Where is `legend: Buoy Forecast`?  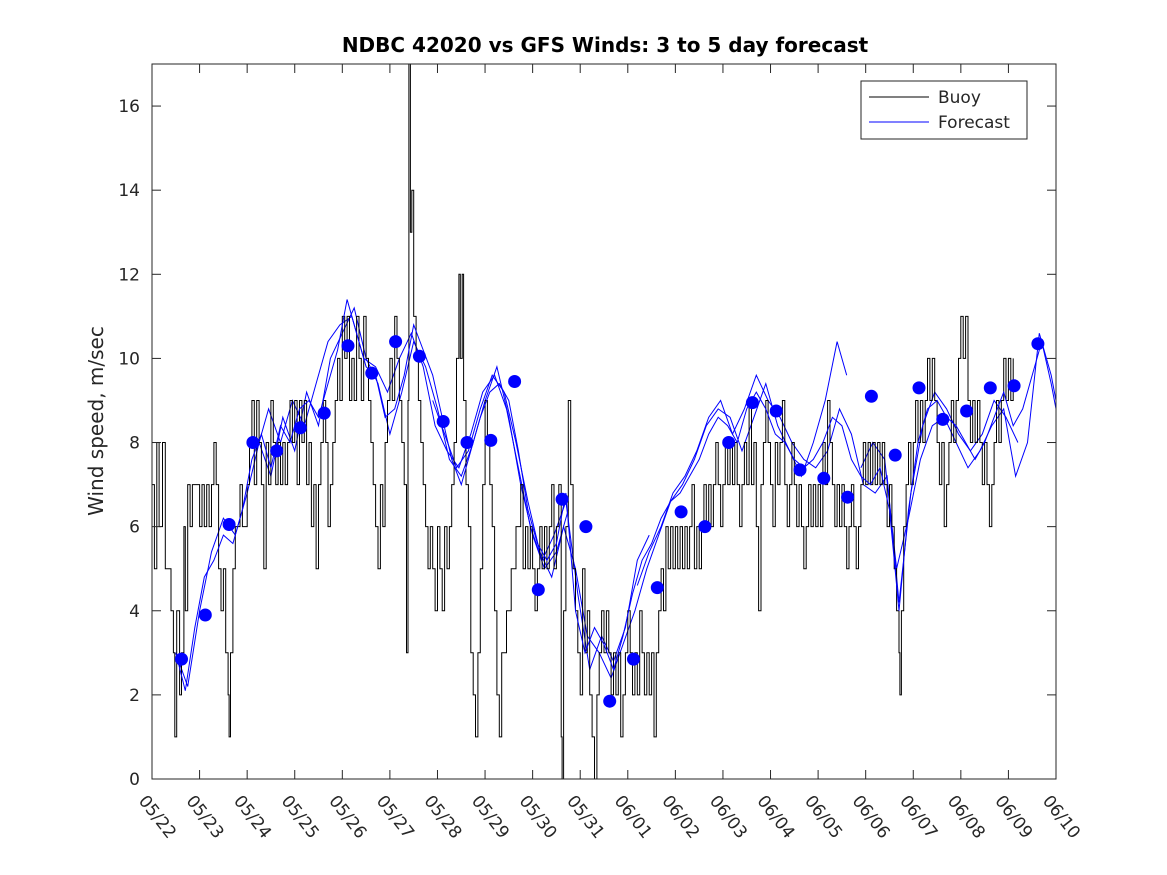 legend: Buoy Forecast is located at coordinates (944, 110).